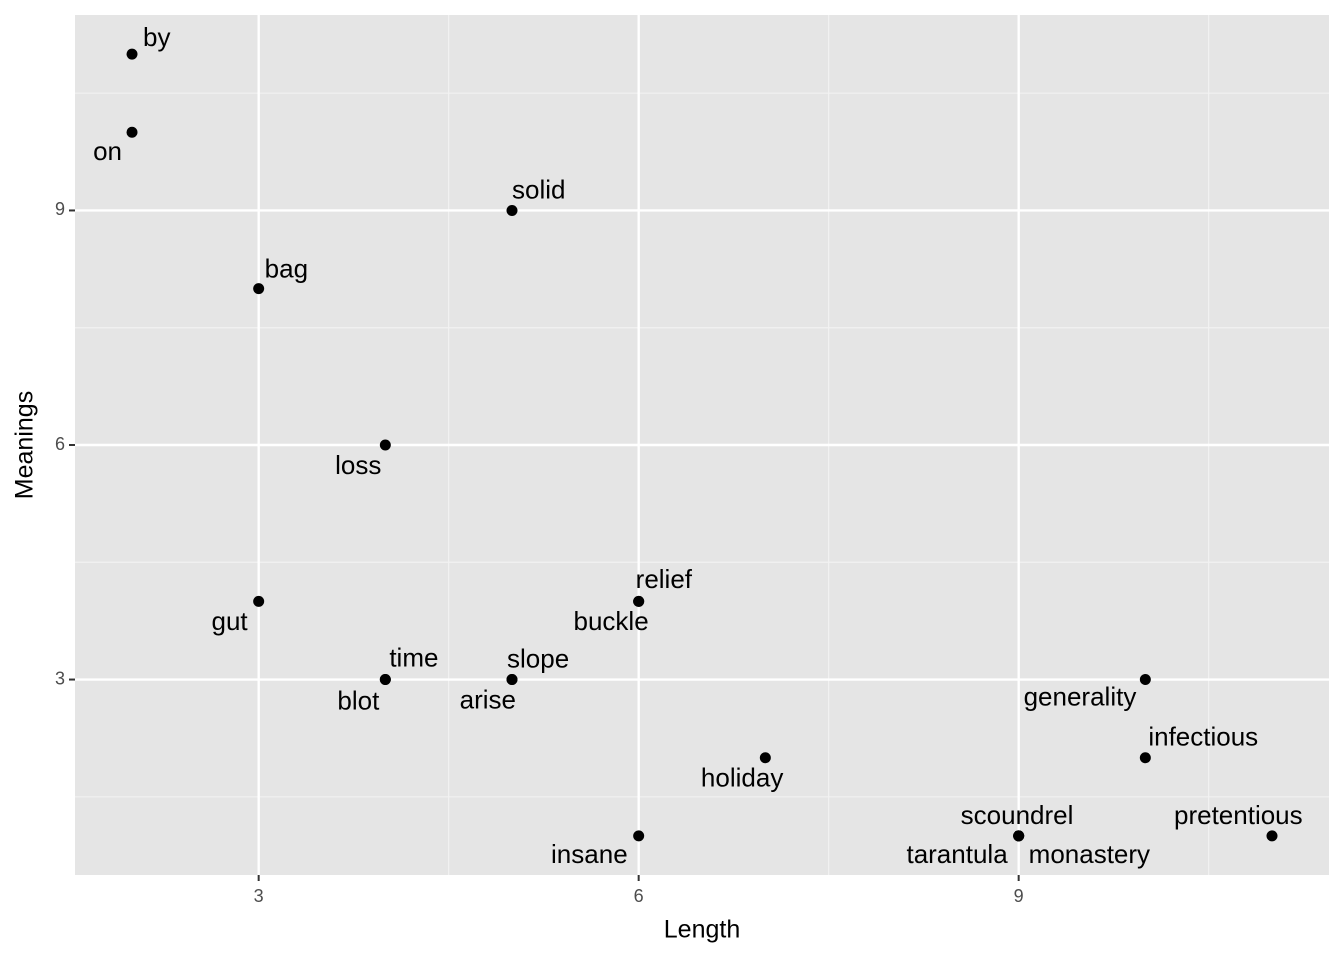  What do you see at coordinates (1017, 815) in the screenshot?
I see `point-label: scoundrel` at bounding box center [1017, 815].